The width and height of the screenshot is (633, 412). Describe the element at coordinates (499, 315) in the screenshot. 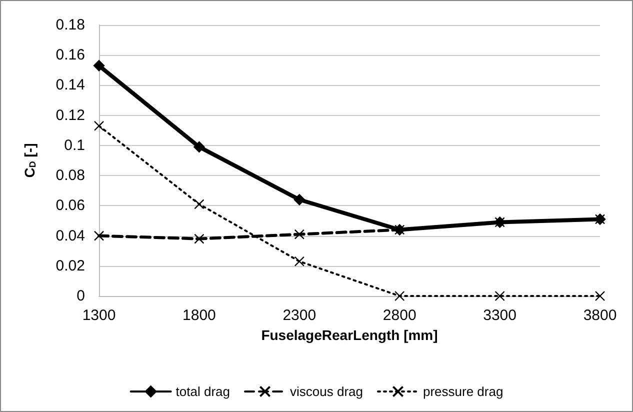

I see `x-tick-label: 3300` at that location.